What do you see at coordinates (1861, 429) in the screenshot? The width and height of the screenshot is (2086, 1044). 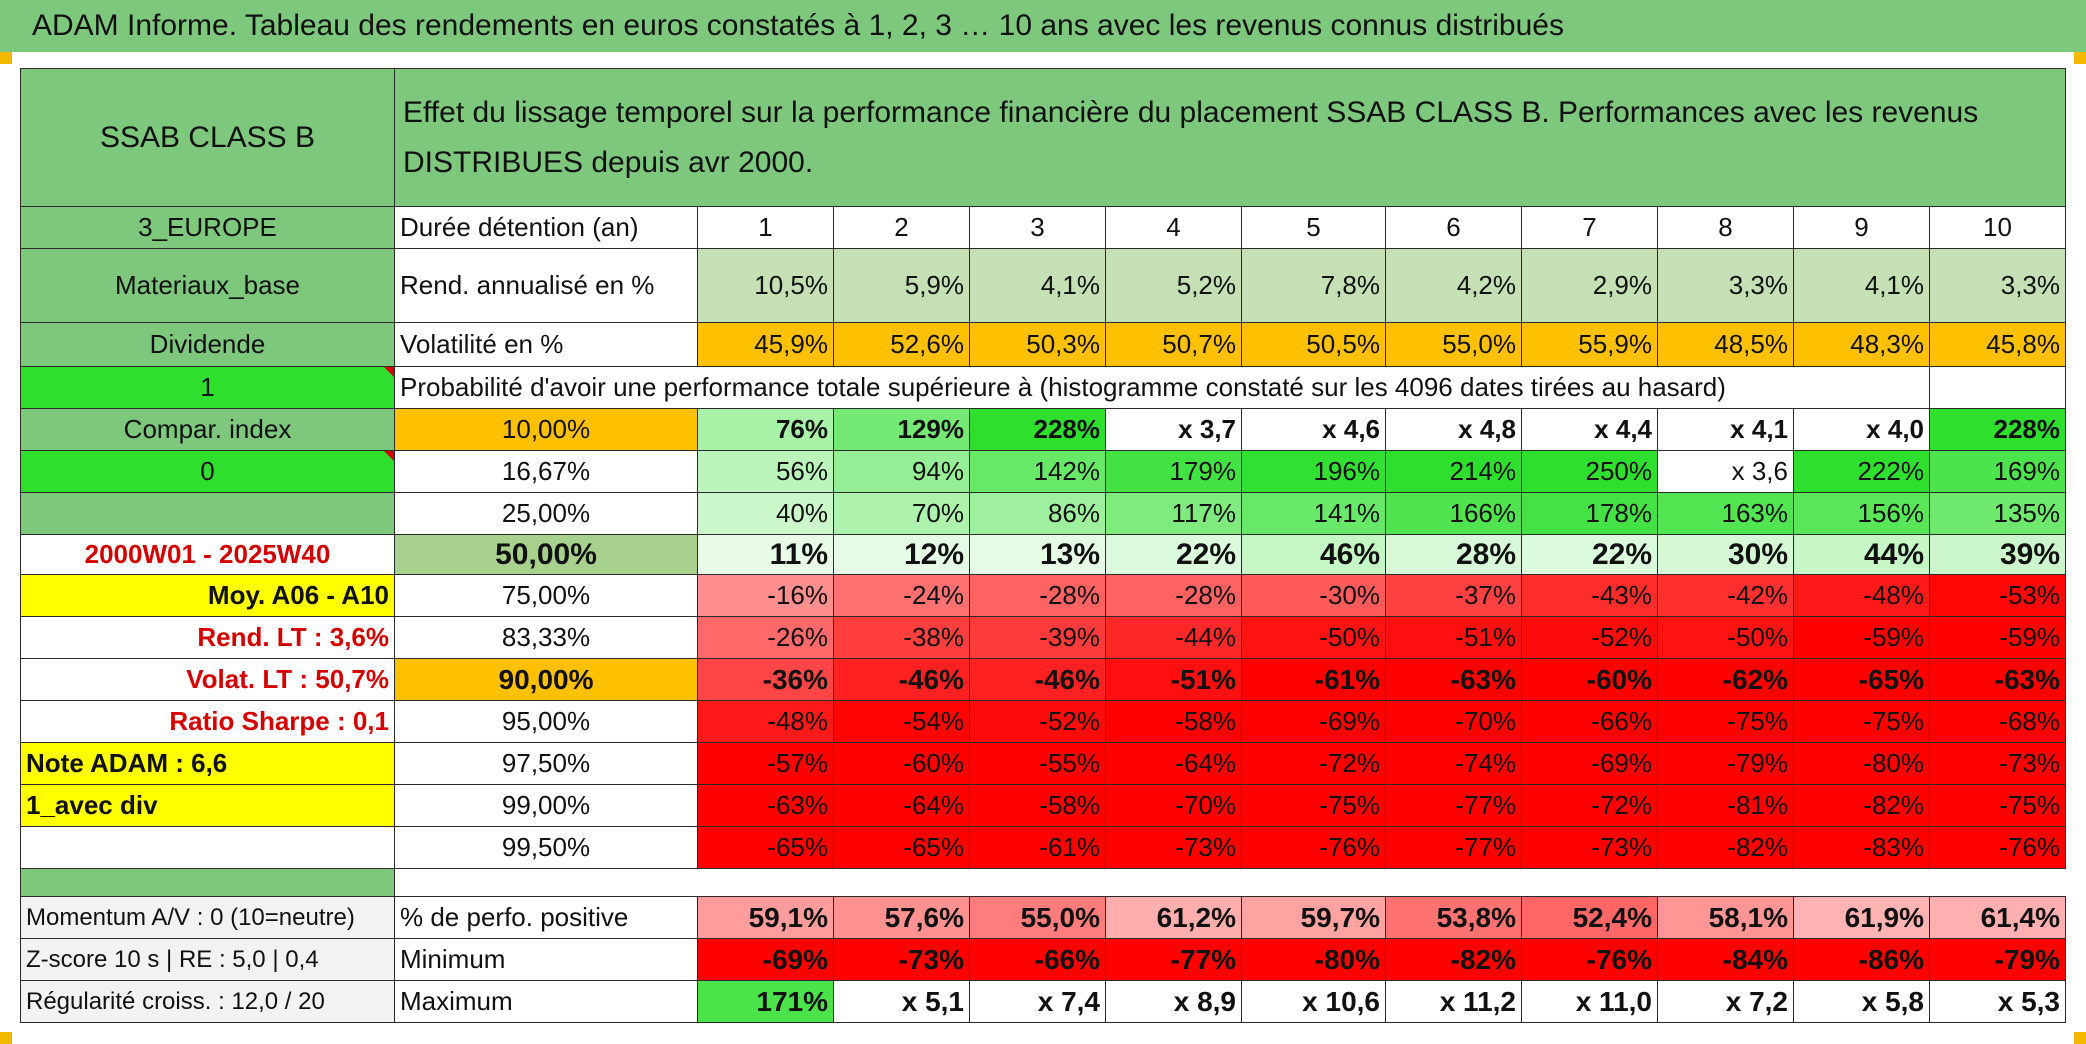 I see `probability-value: x 4,0` at bounding box center [1861, 429].